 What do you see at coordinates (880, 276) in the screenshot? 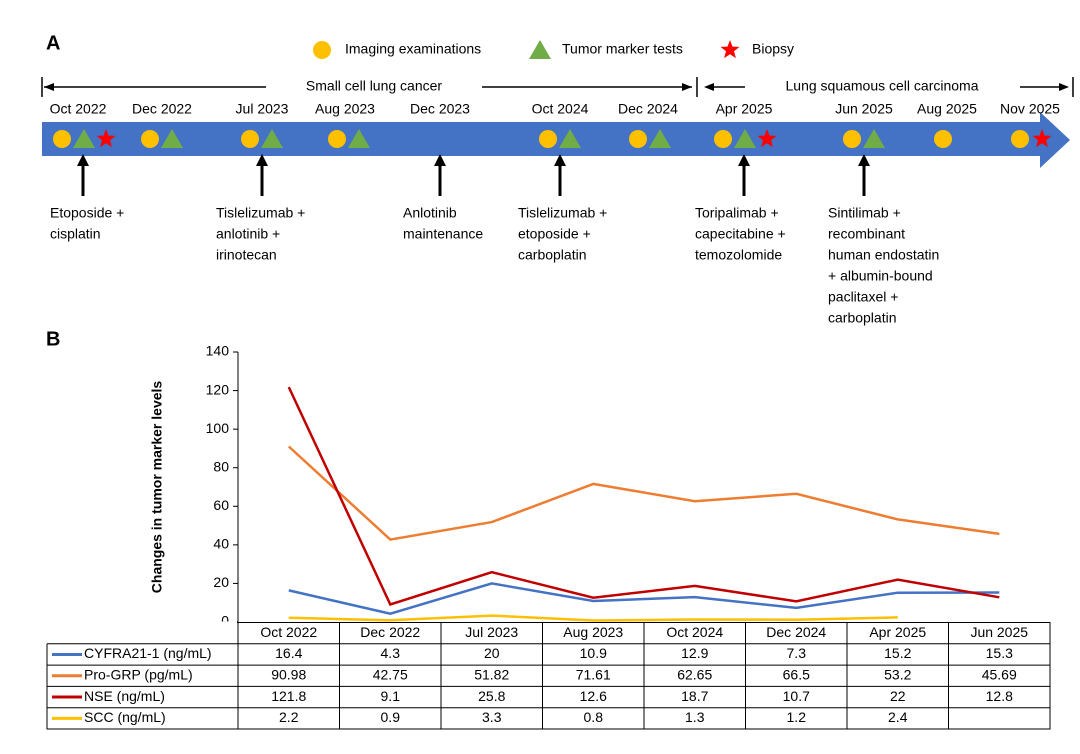
I see `treatment-label: + albumin-bound` at bounding box center [880, 276].